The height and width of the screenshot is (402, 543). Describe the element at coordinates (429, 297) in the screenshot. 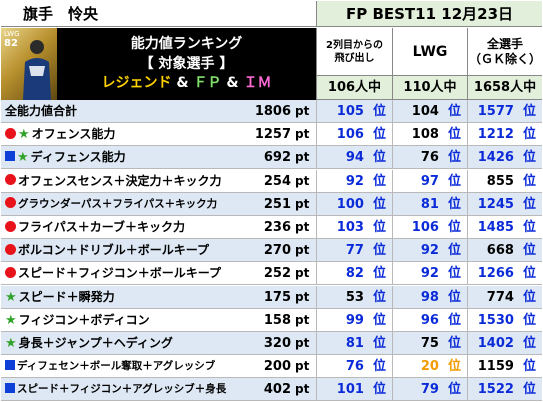

I see `rank-value: 98` at that location.